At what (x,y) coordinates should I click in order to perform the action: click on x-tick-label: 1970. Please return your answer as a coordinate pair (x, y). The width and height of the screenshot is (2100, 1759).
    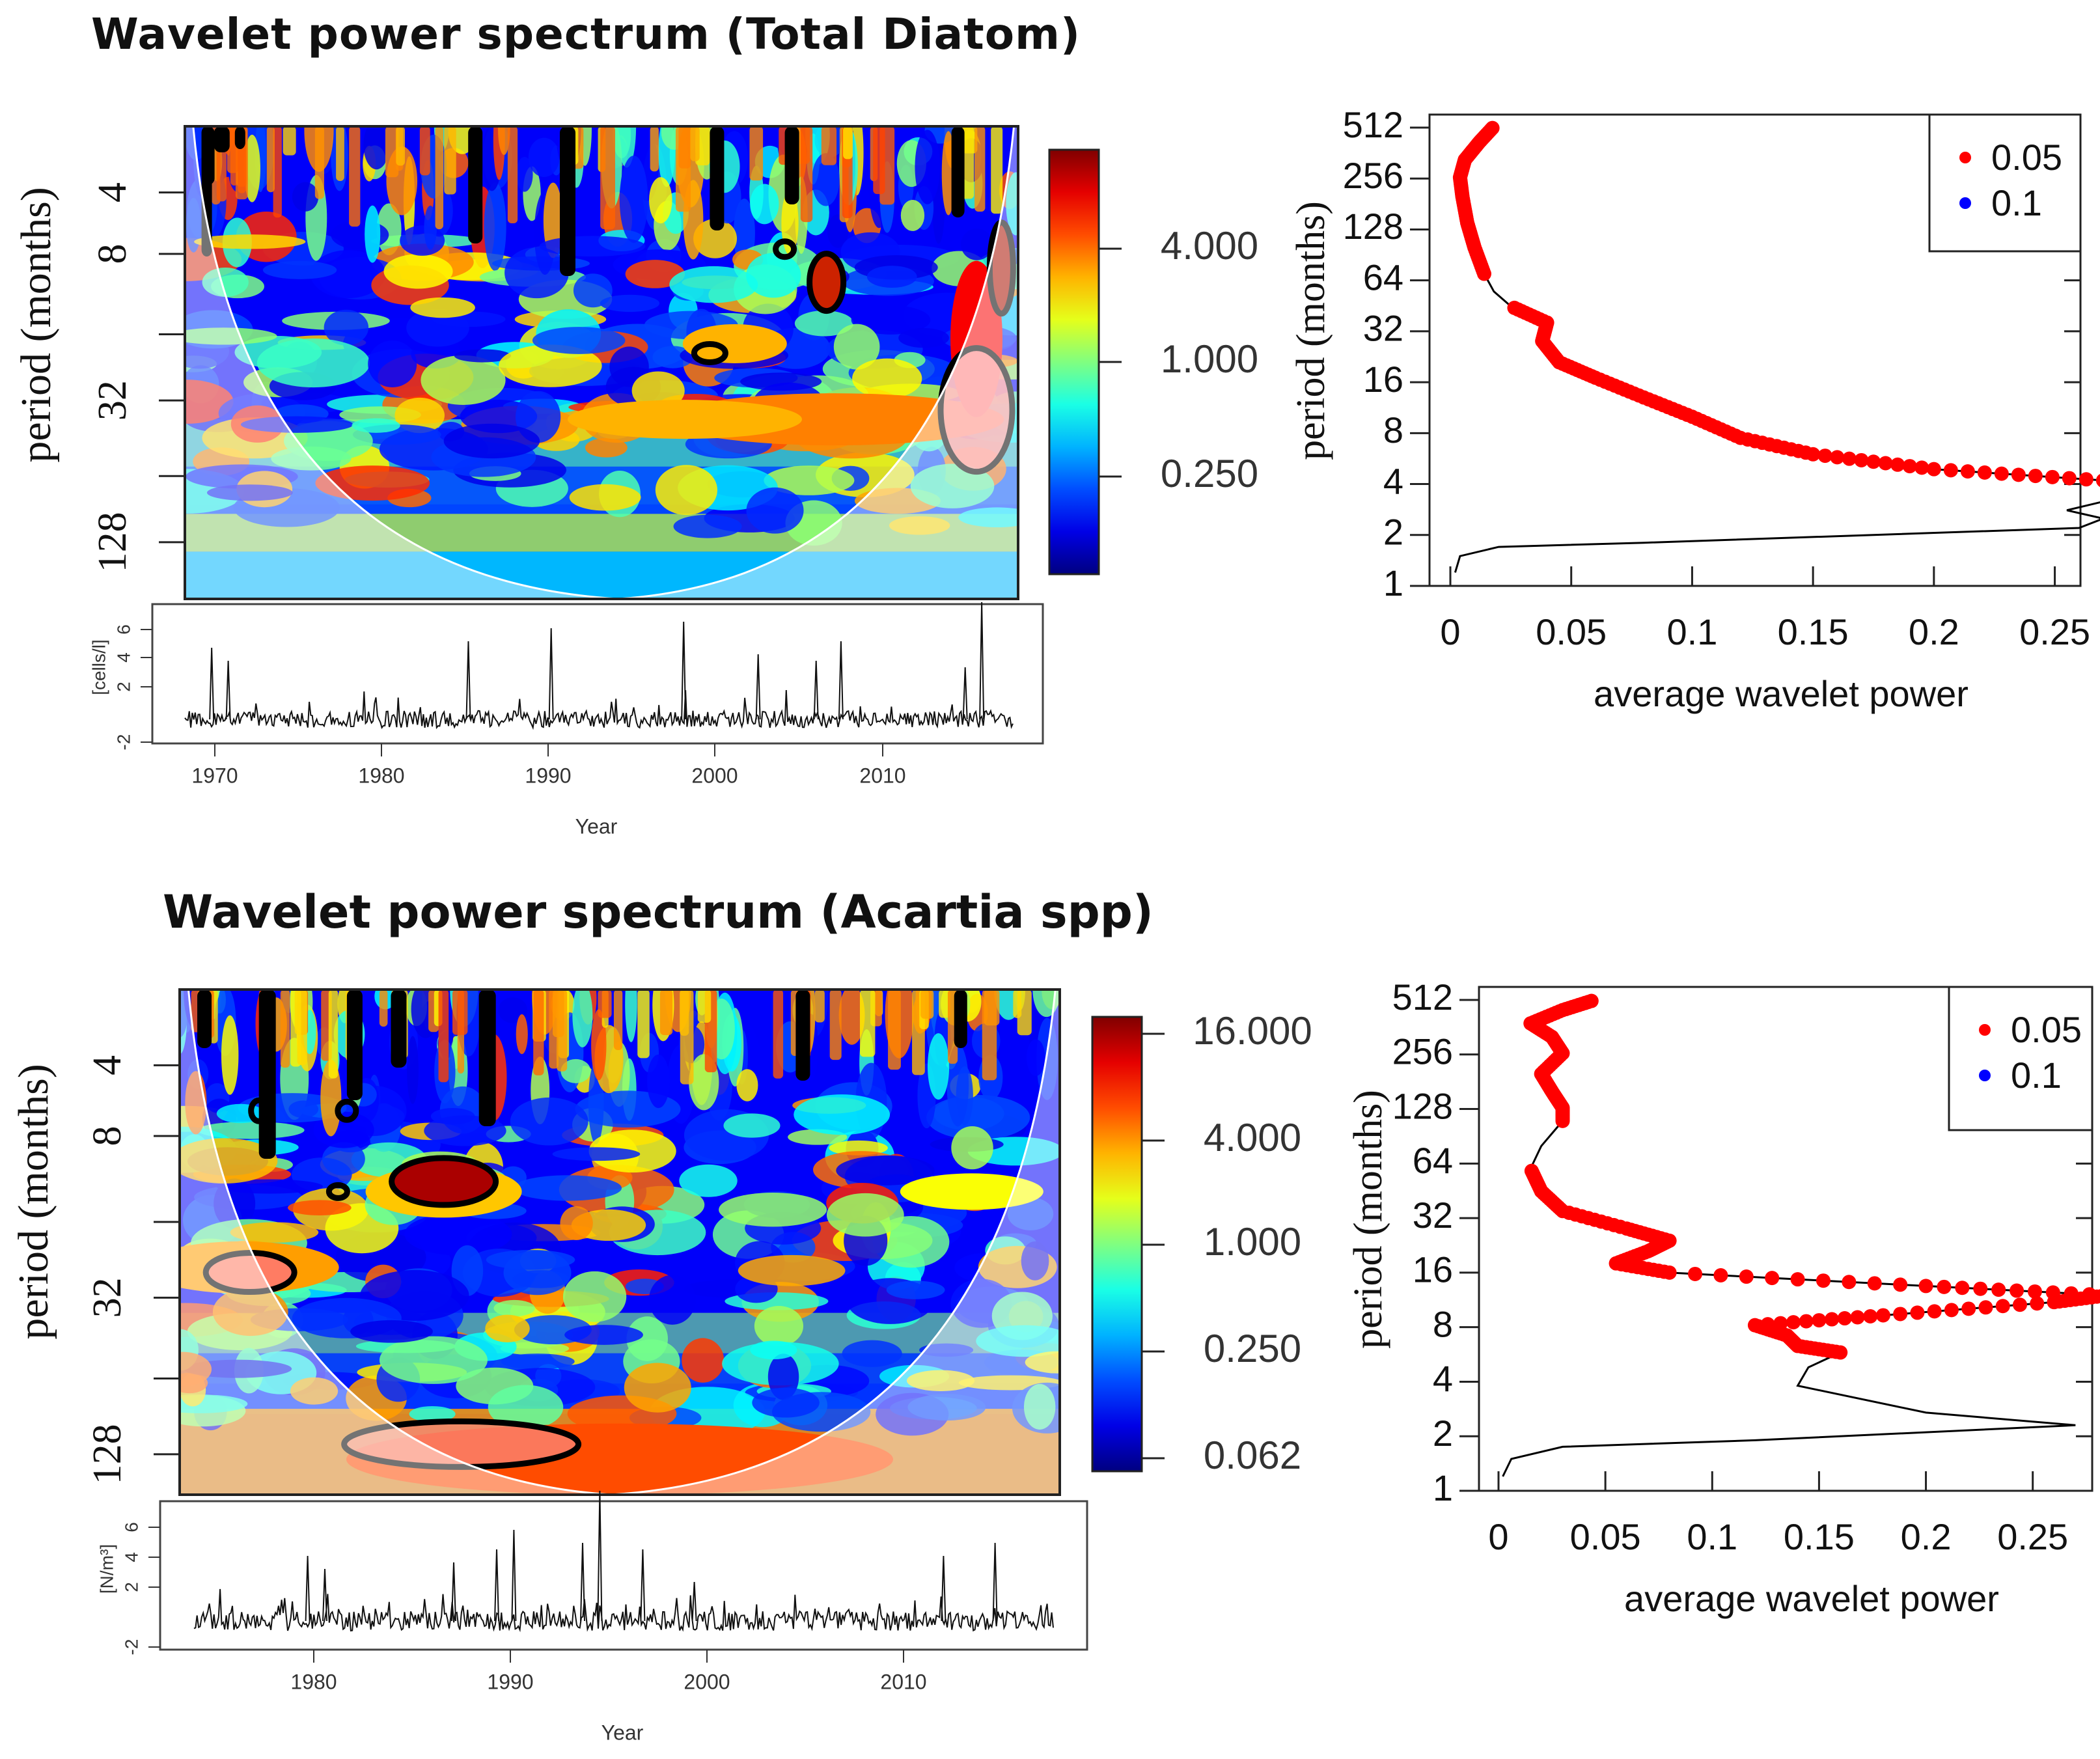
    Looking at the image, I should click on (214, 775).